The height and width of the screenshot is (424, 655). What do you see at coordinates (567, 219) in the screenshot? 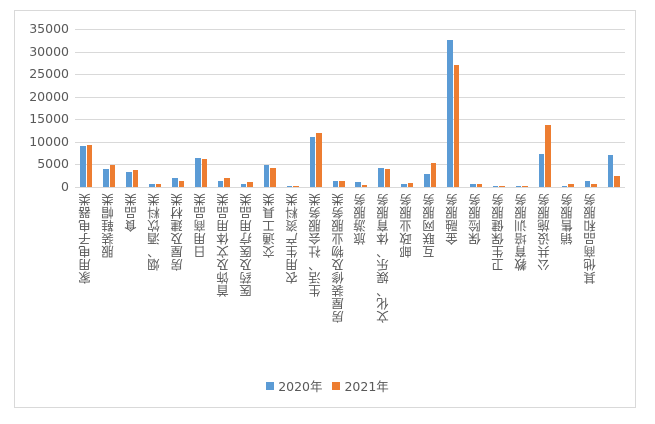
I see `x-tick-label: 销售服务` at bounding box center [567, 219].